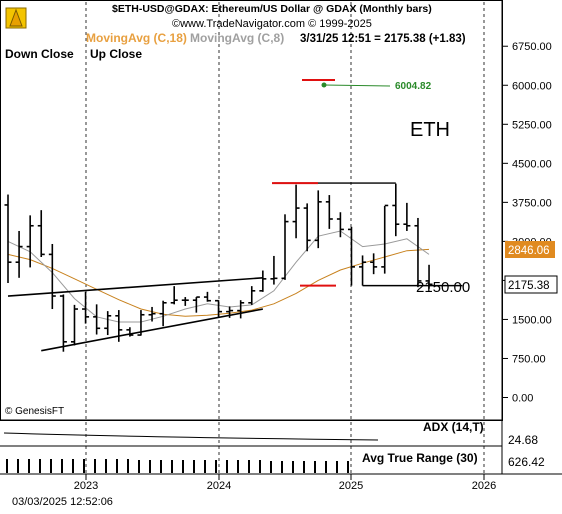 The image size is (562, 514). I want to click on y-tick-label: 1500.00, so click(532, 320).